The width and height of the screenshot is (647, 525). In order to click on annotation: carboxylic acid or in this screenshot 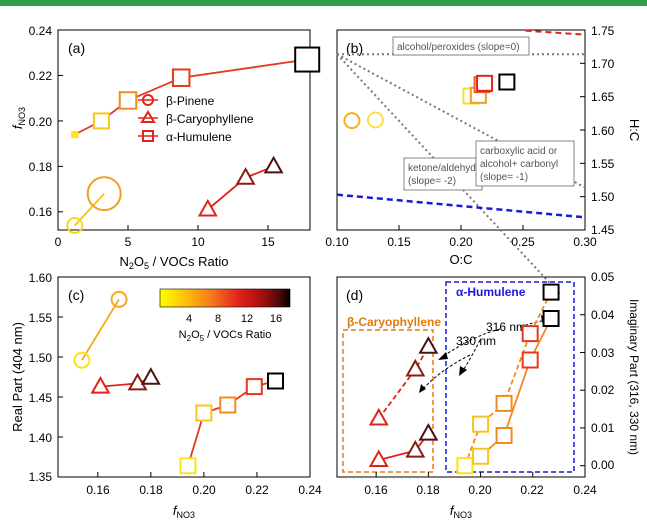, I will do `click(519, 151)`.